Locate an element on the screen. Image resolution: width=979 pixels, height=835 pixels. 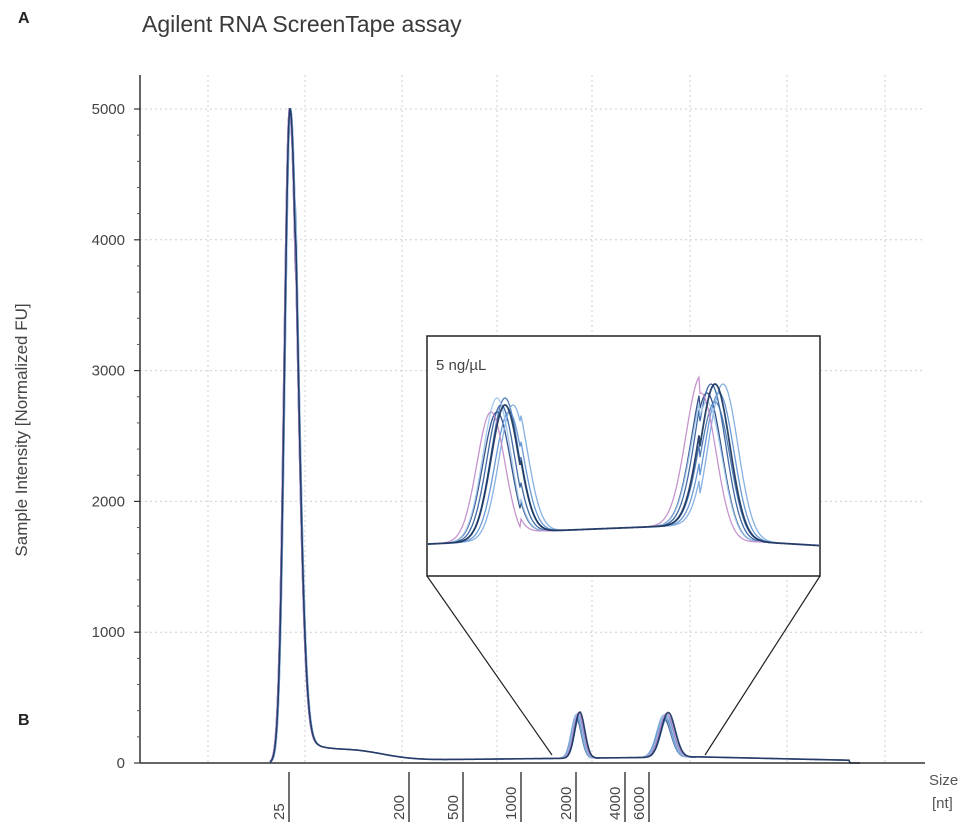
zoom-connector-left is located at coordinates (489, 665).